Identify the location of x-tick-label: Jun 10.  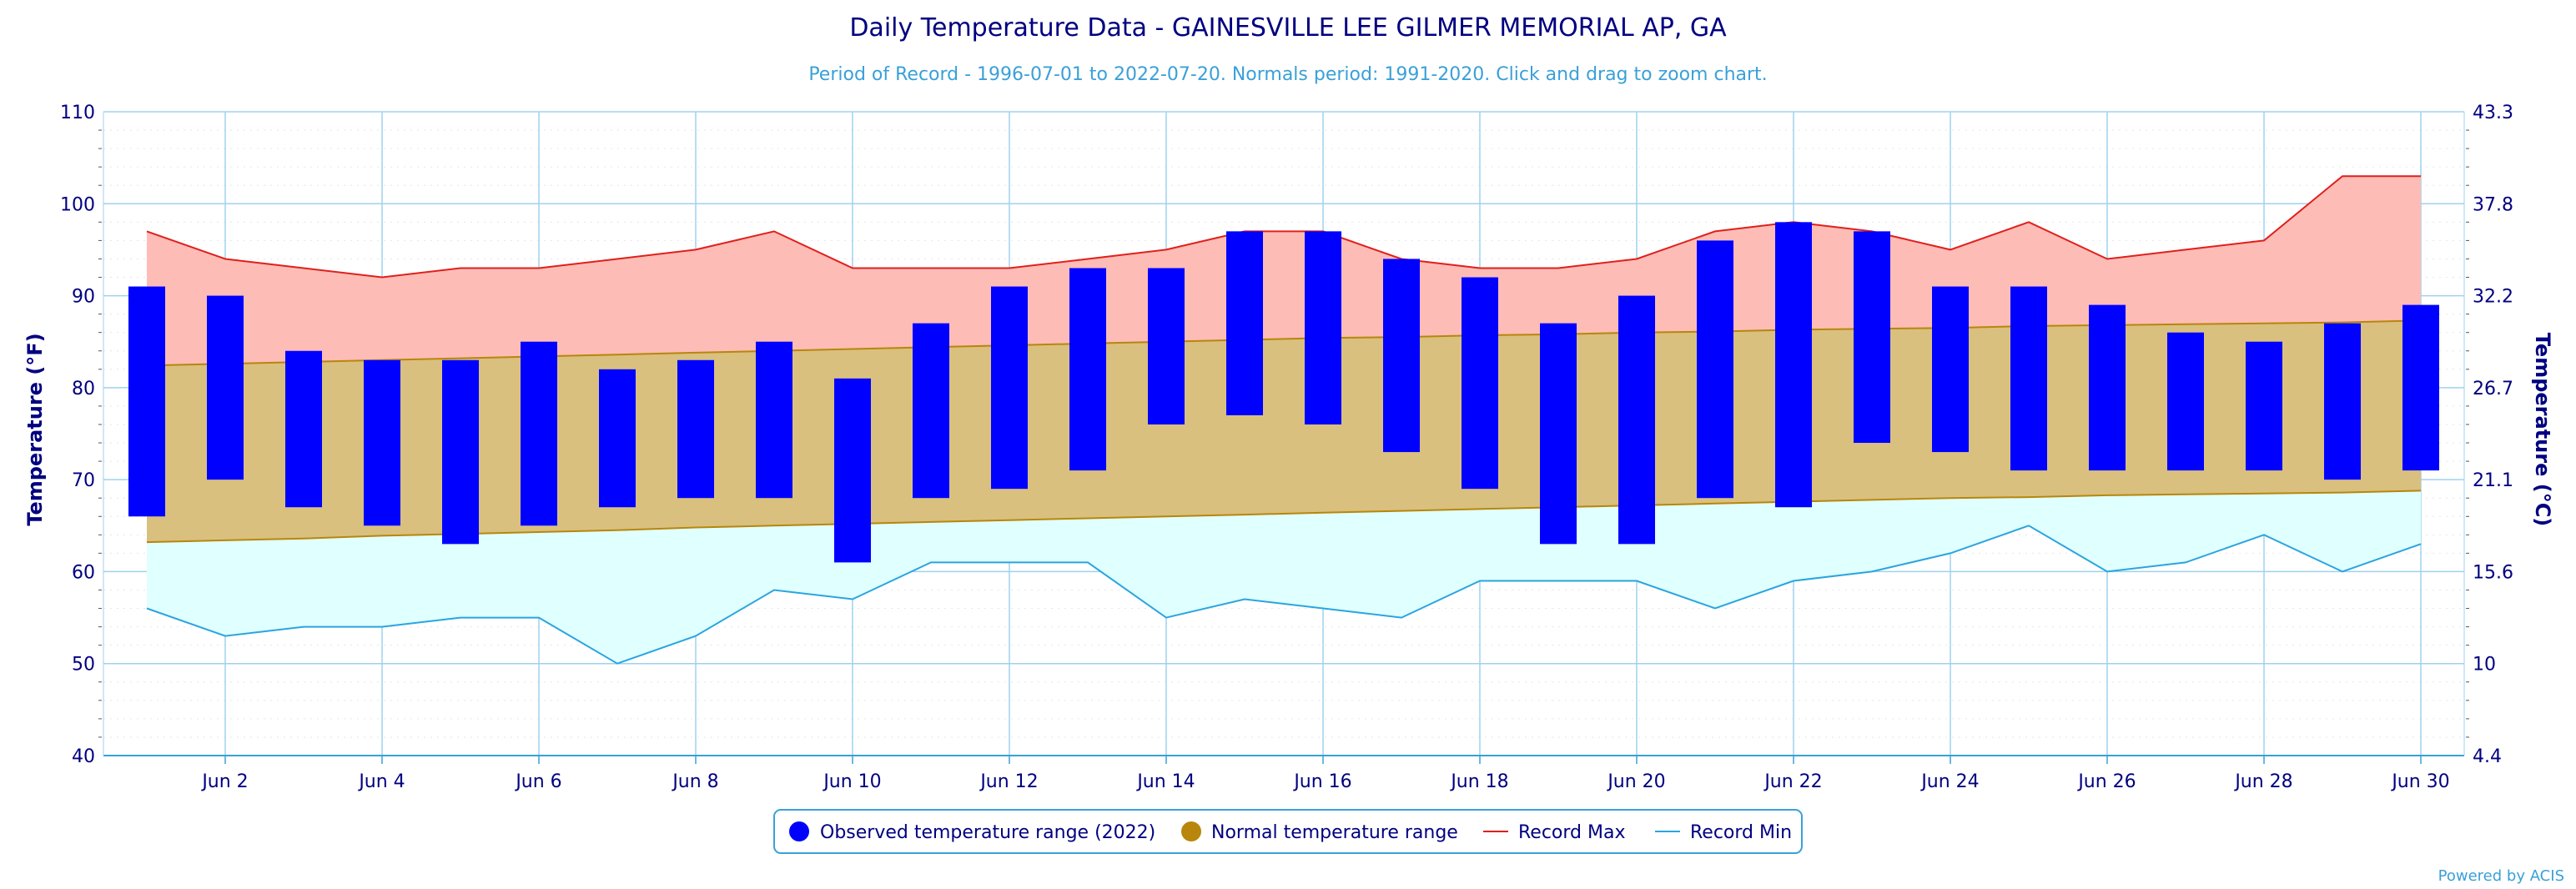
(851, 781).